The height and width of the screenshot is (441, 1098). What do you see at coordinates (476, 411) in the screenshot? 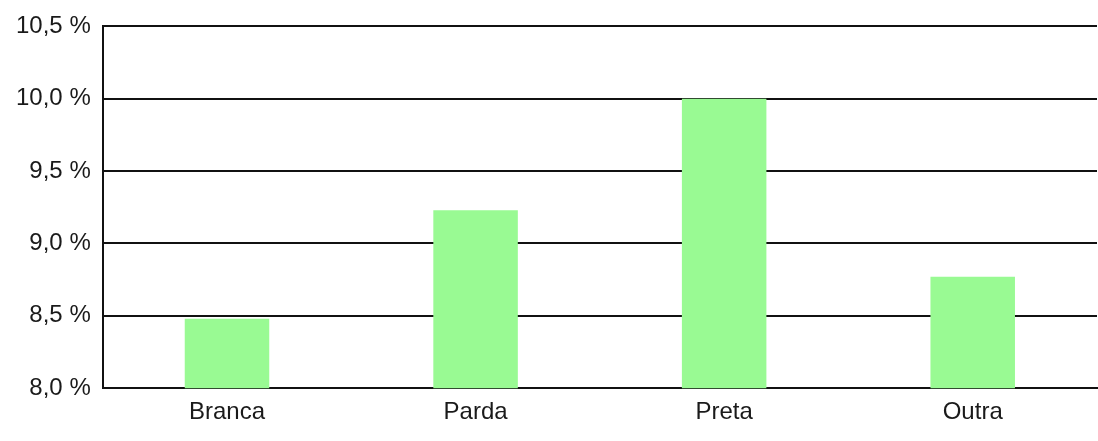
I see `x-tick-label: Parda` at bounding box center [476, 411].